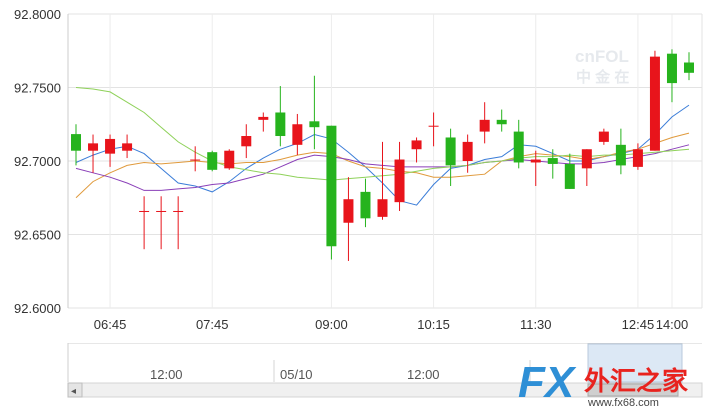  I want to click on cnfol-watermark-subtext: 中 金 在, so click(602, 77).